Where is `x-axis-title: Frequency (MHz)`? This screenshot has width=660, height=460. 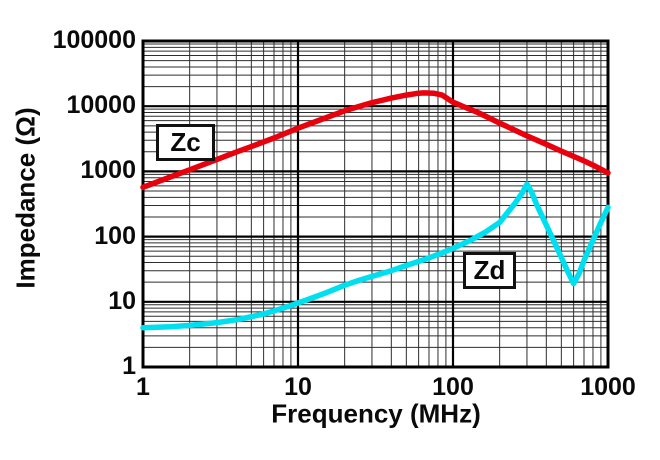
x-axis-title: Frequency (MHz) is located at coordinates (376, 413).